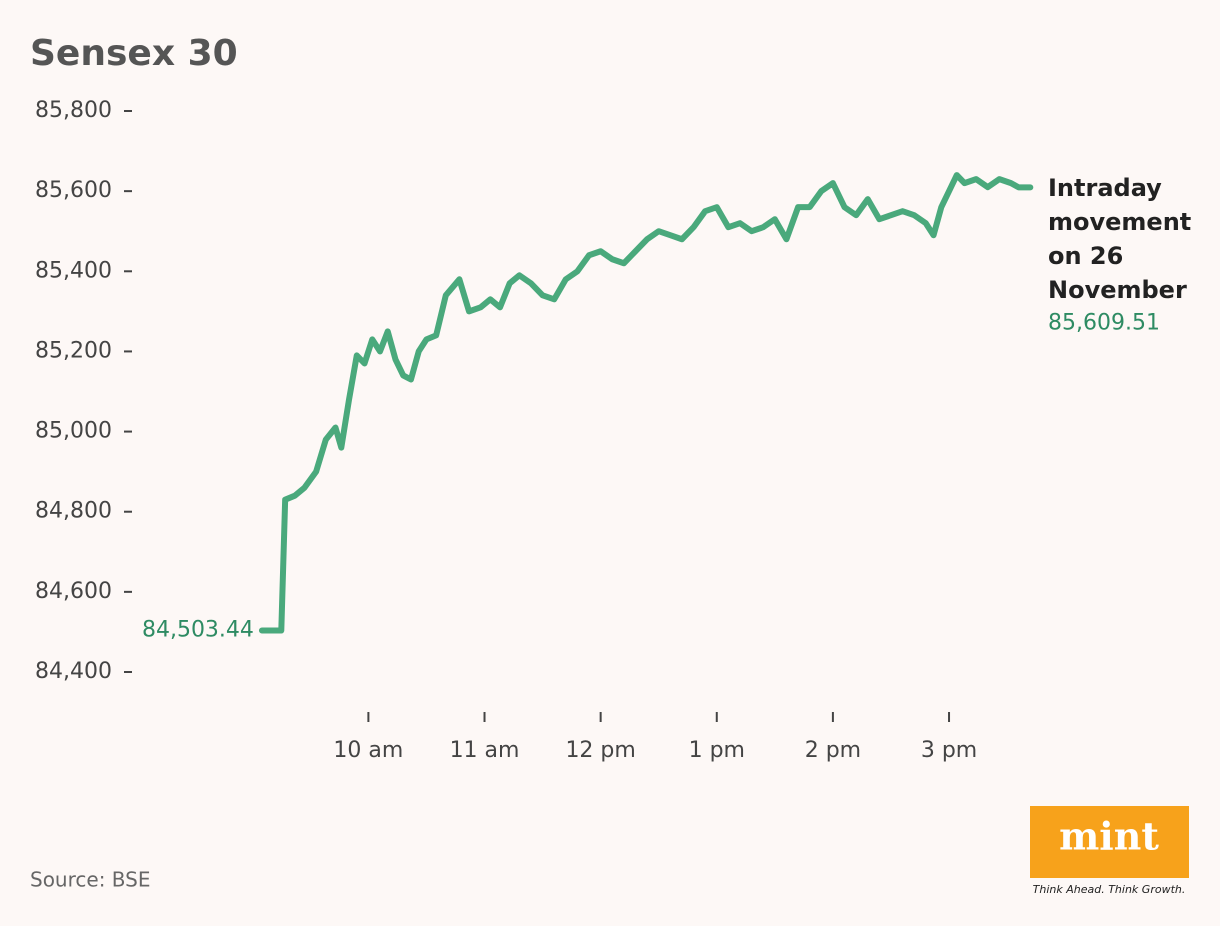 The height and width of the screenshot is (926, 1220). What do you see at coordinates (73, 671) in the screenshot?
I see `y-tick-label: 84,400` at bounding box center [73, 671].